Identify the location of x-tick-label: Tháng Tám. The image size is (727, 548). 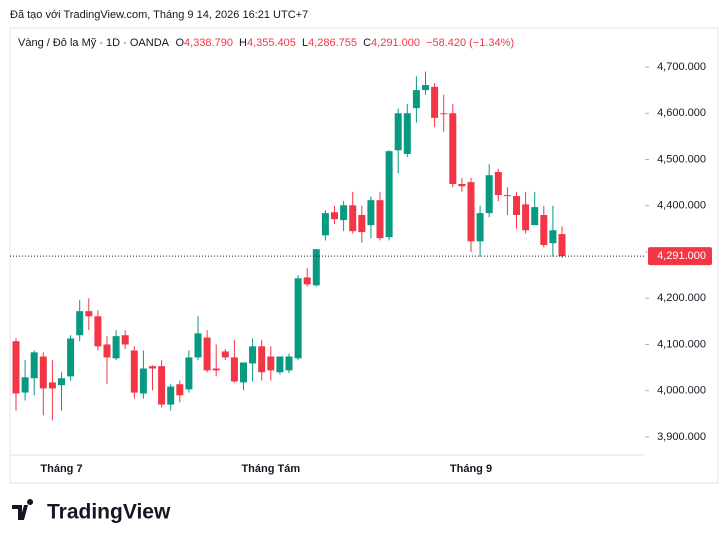
(270, 469).